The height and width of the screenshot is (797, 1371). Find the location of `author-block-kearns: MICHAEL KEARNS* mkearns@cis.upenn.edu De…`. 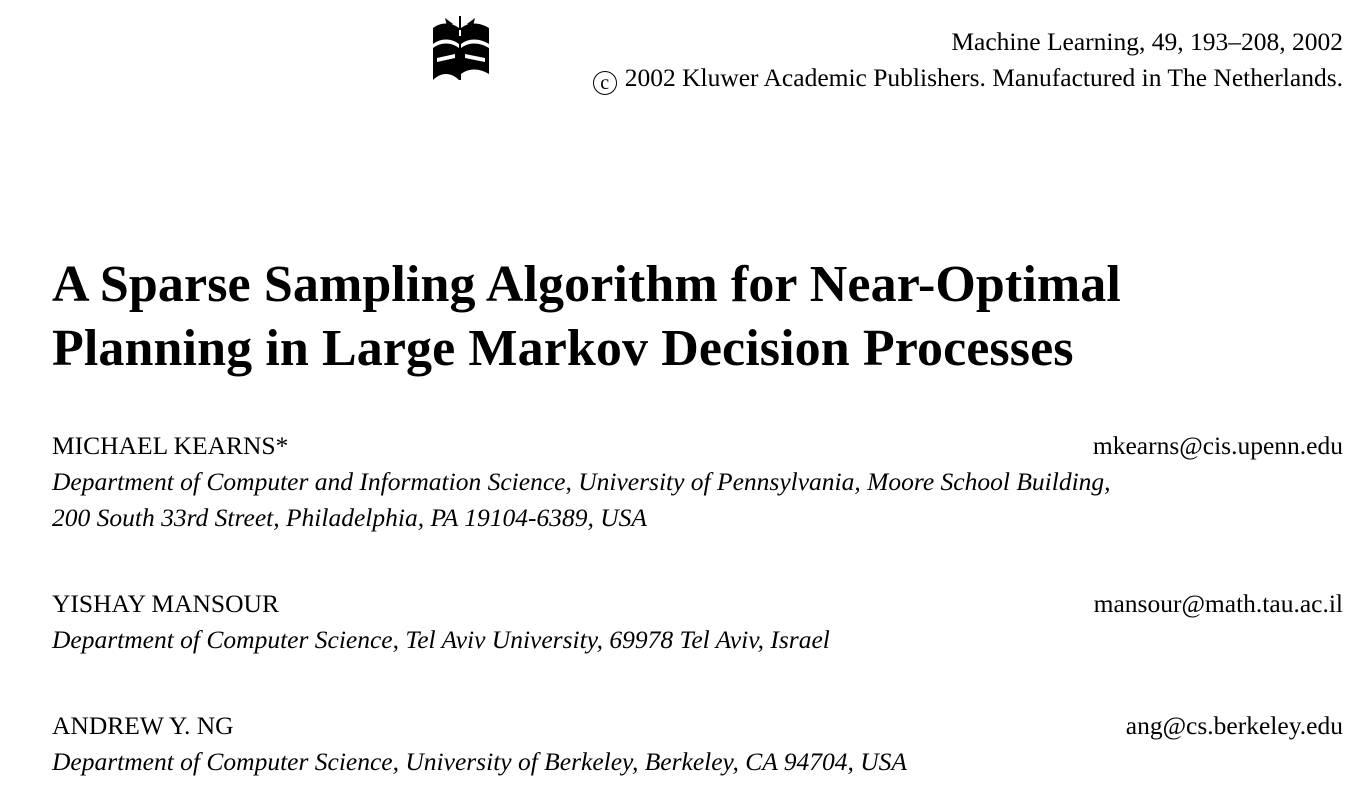

author-block-kearns: MICHAEL KEARNS* mkearns@cis.upenn.edu De… is located at coordinates (697, 482).